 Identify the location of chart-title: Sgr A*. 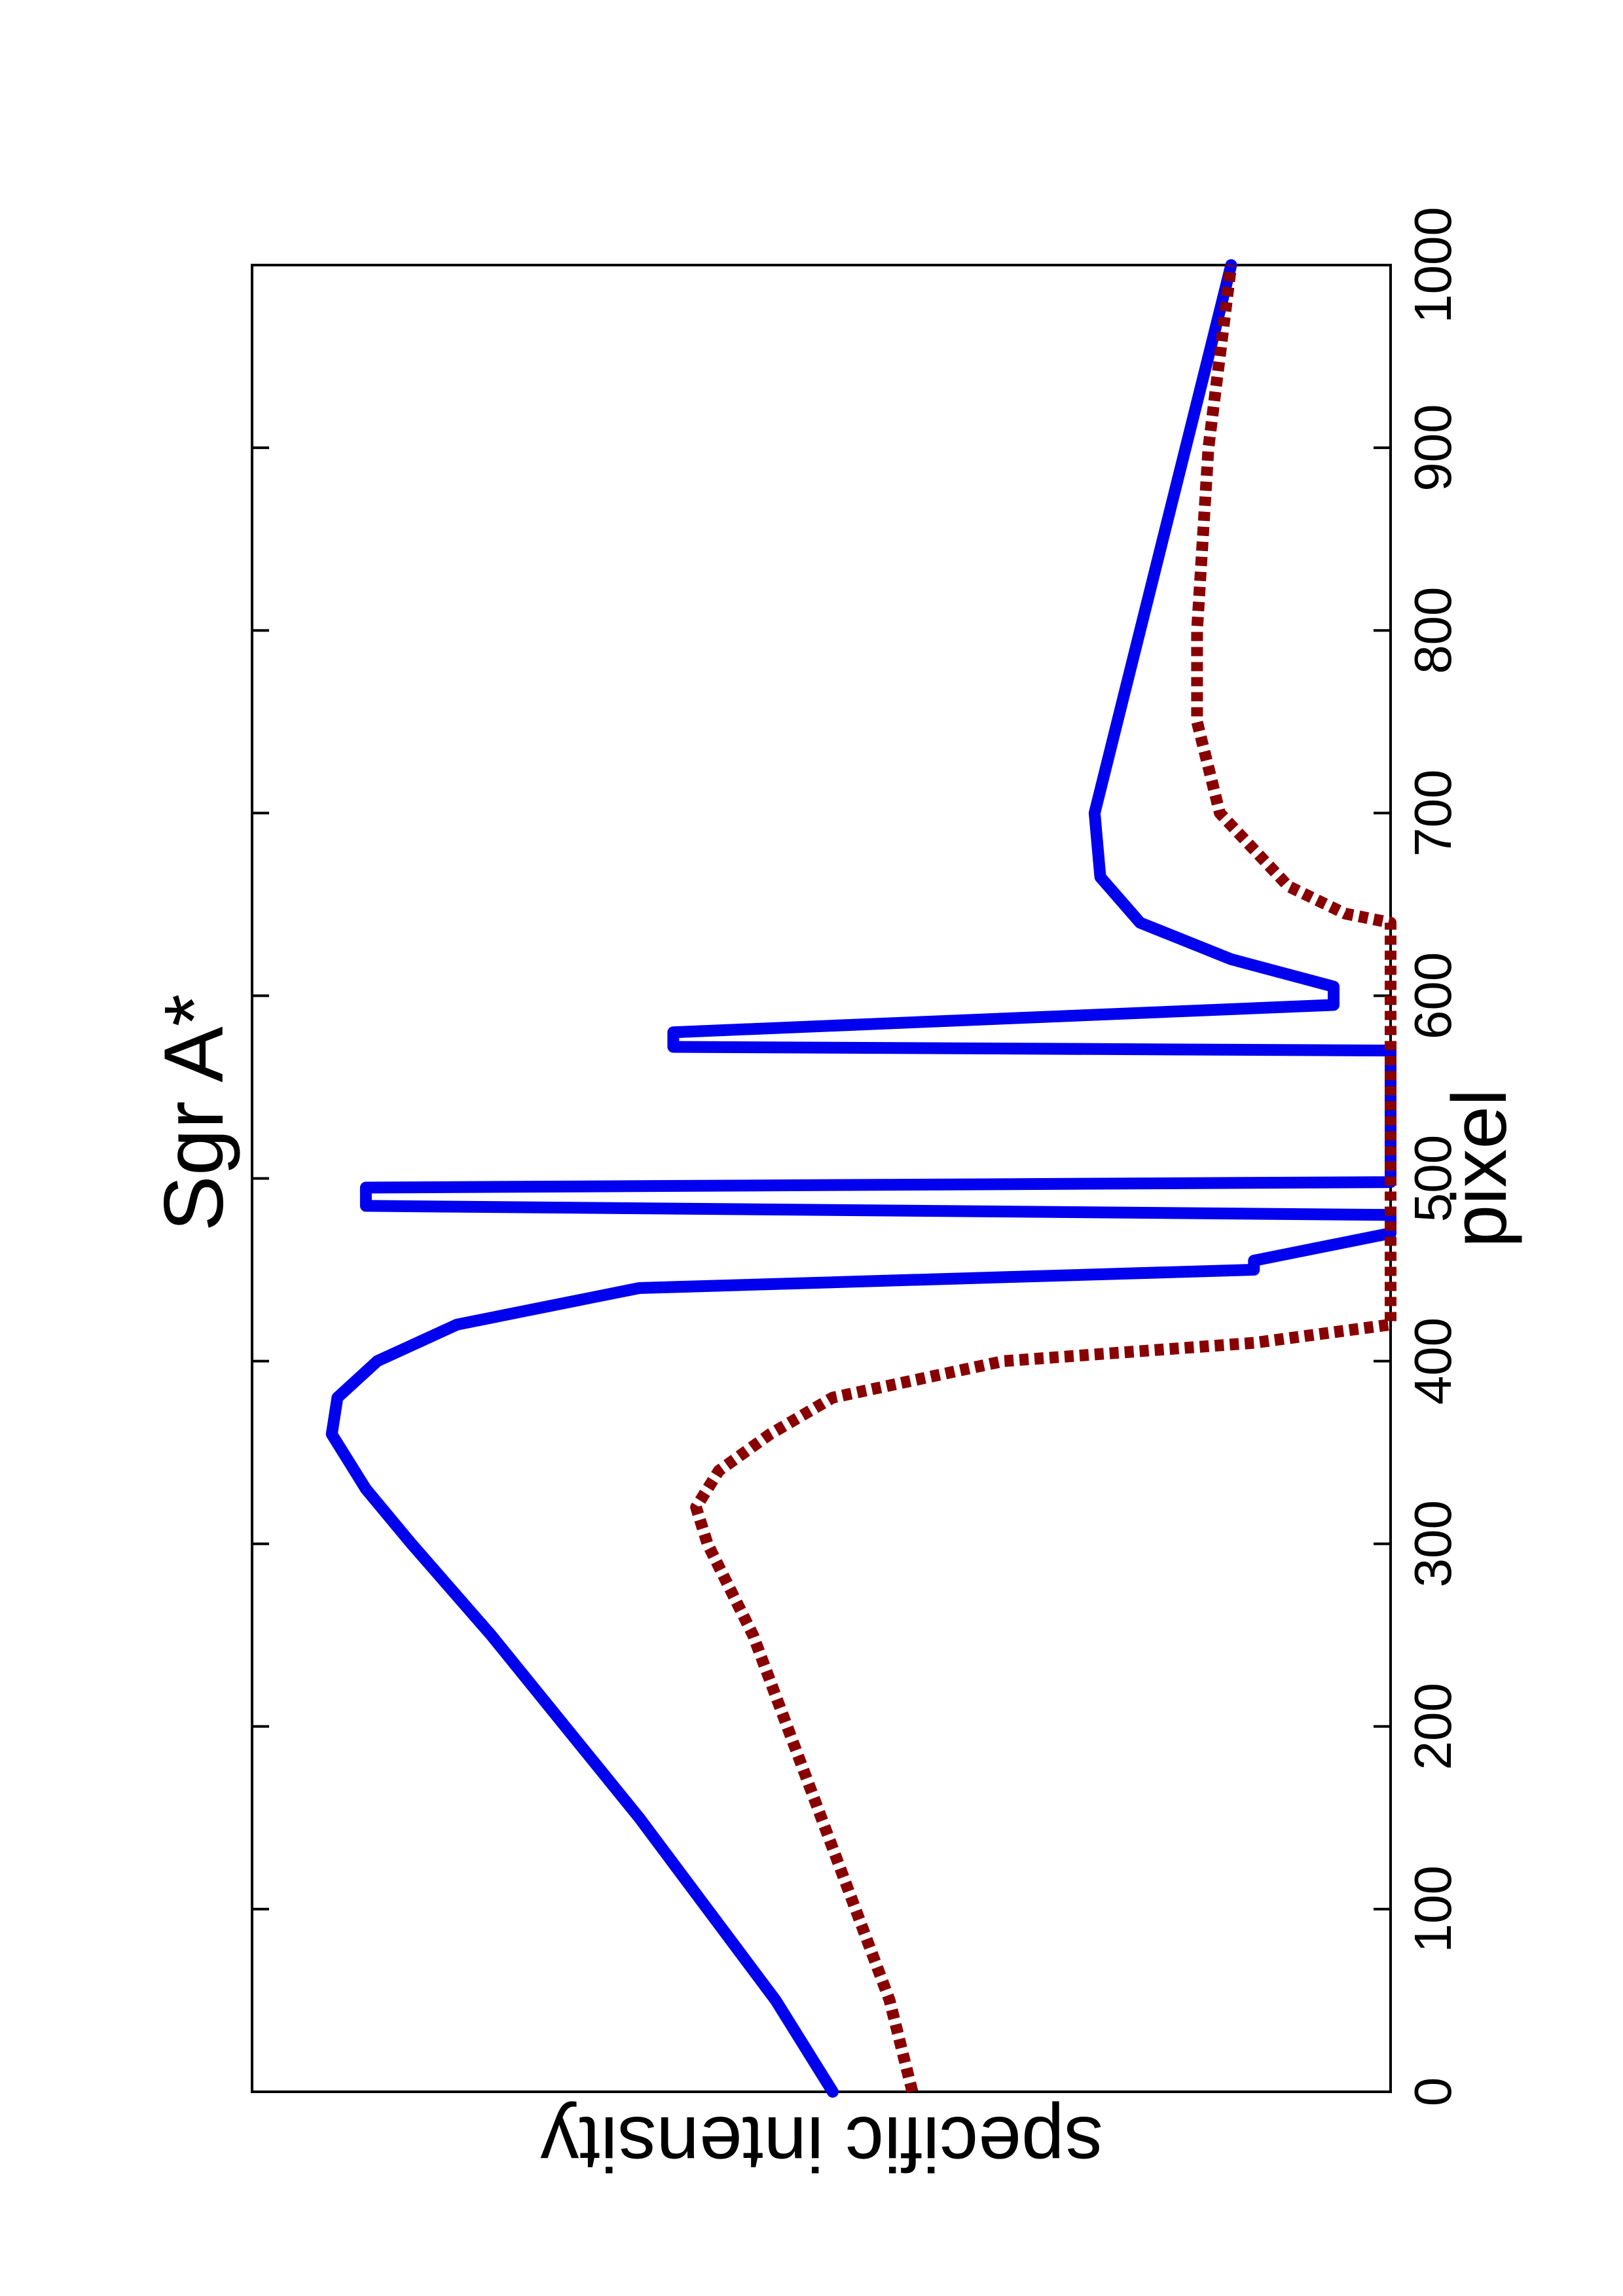
(194, 1113).